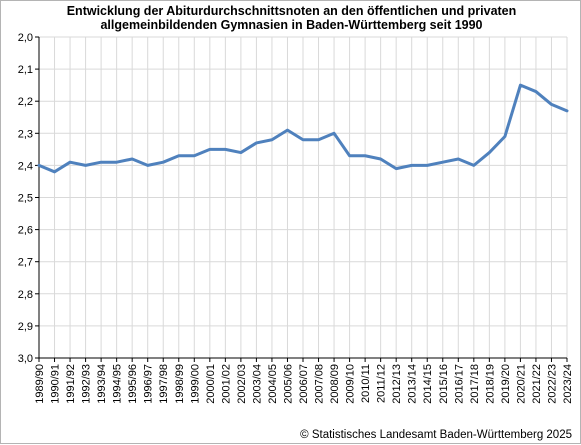 The width and height of the screenshot is (581, 445). Describe the element at coordinates (25, 263) in the screenshot. I see `y-tick-label: 2,7` at that location.